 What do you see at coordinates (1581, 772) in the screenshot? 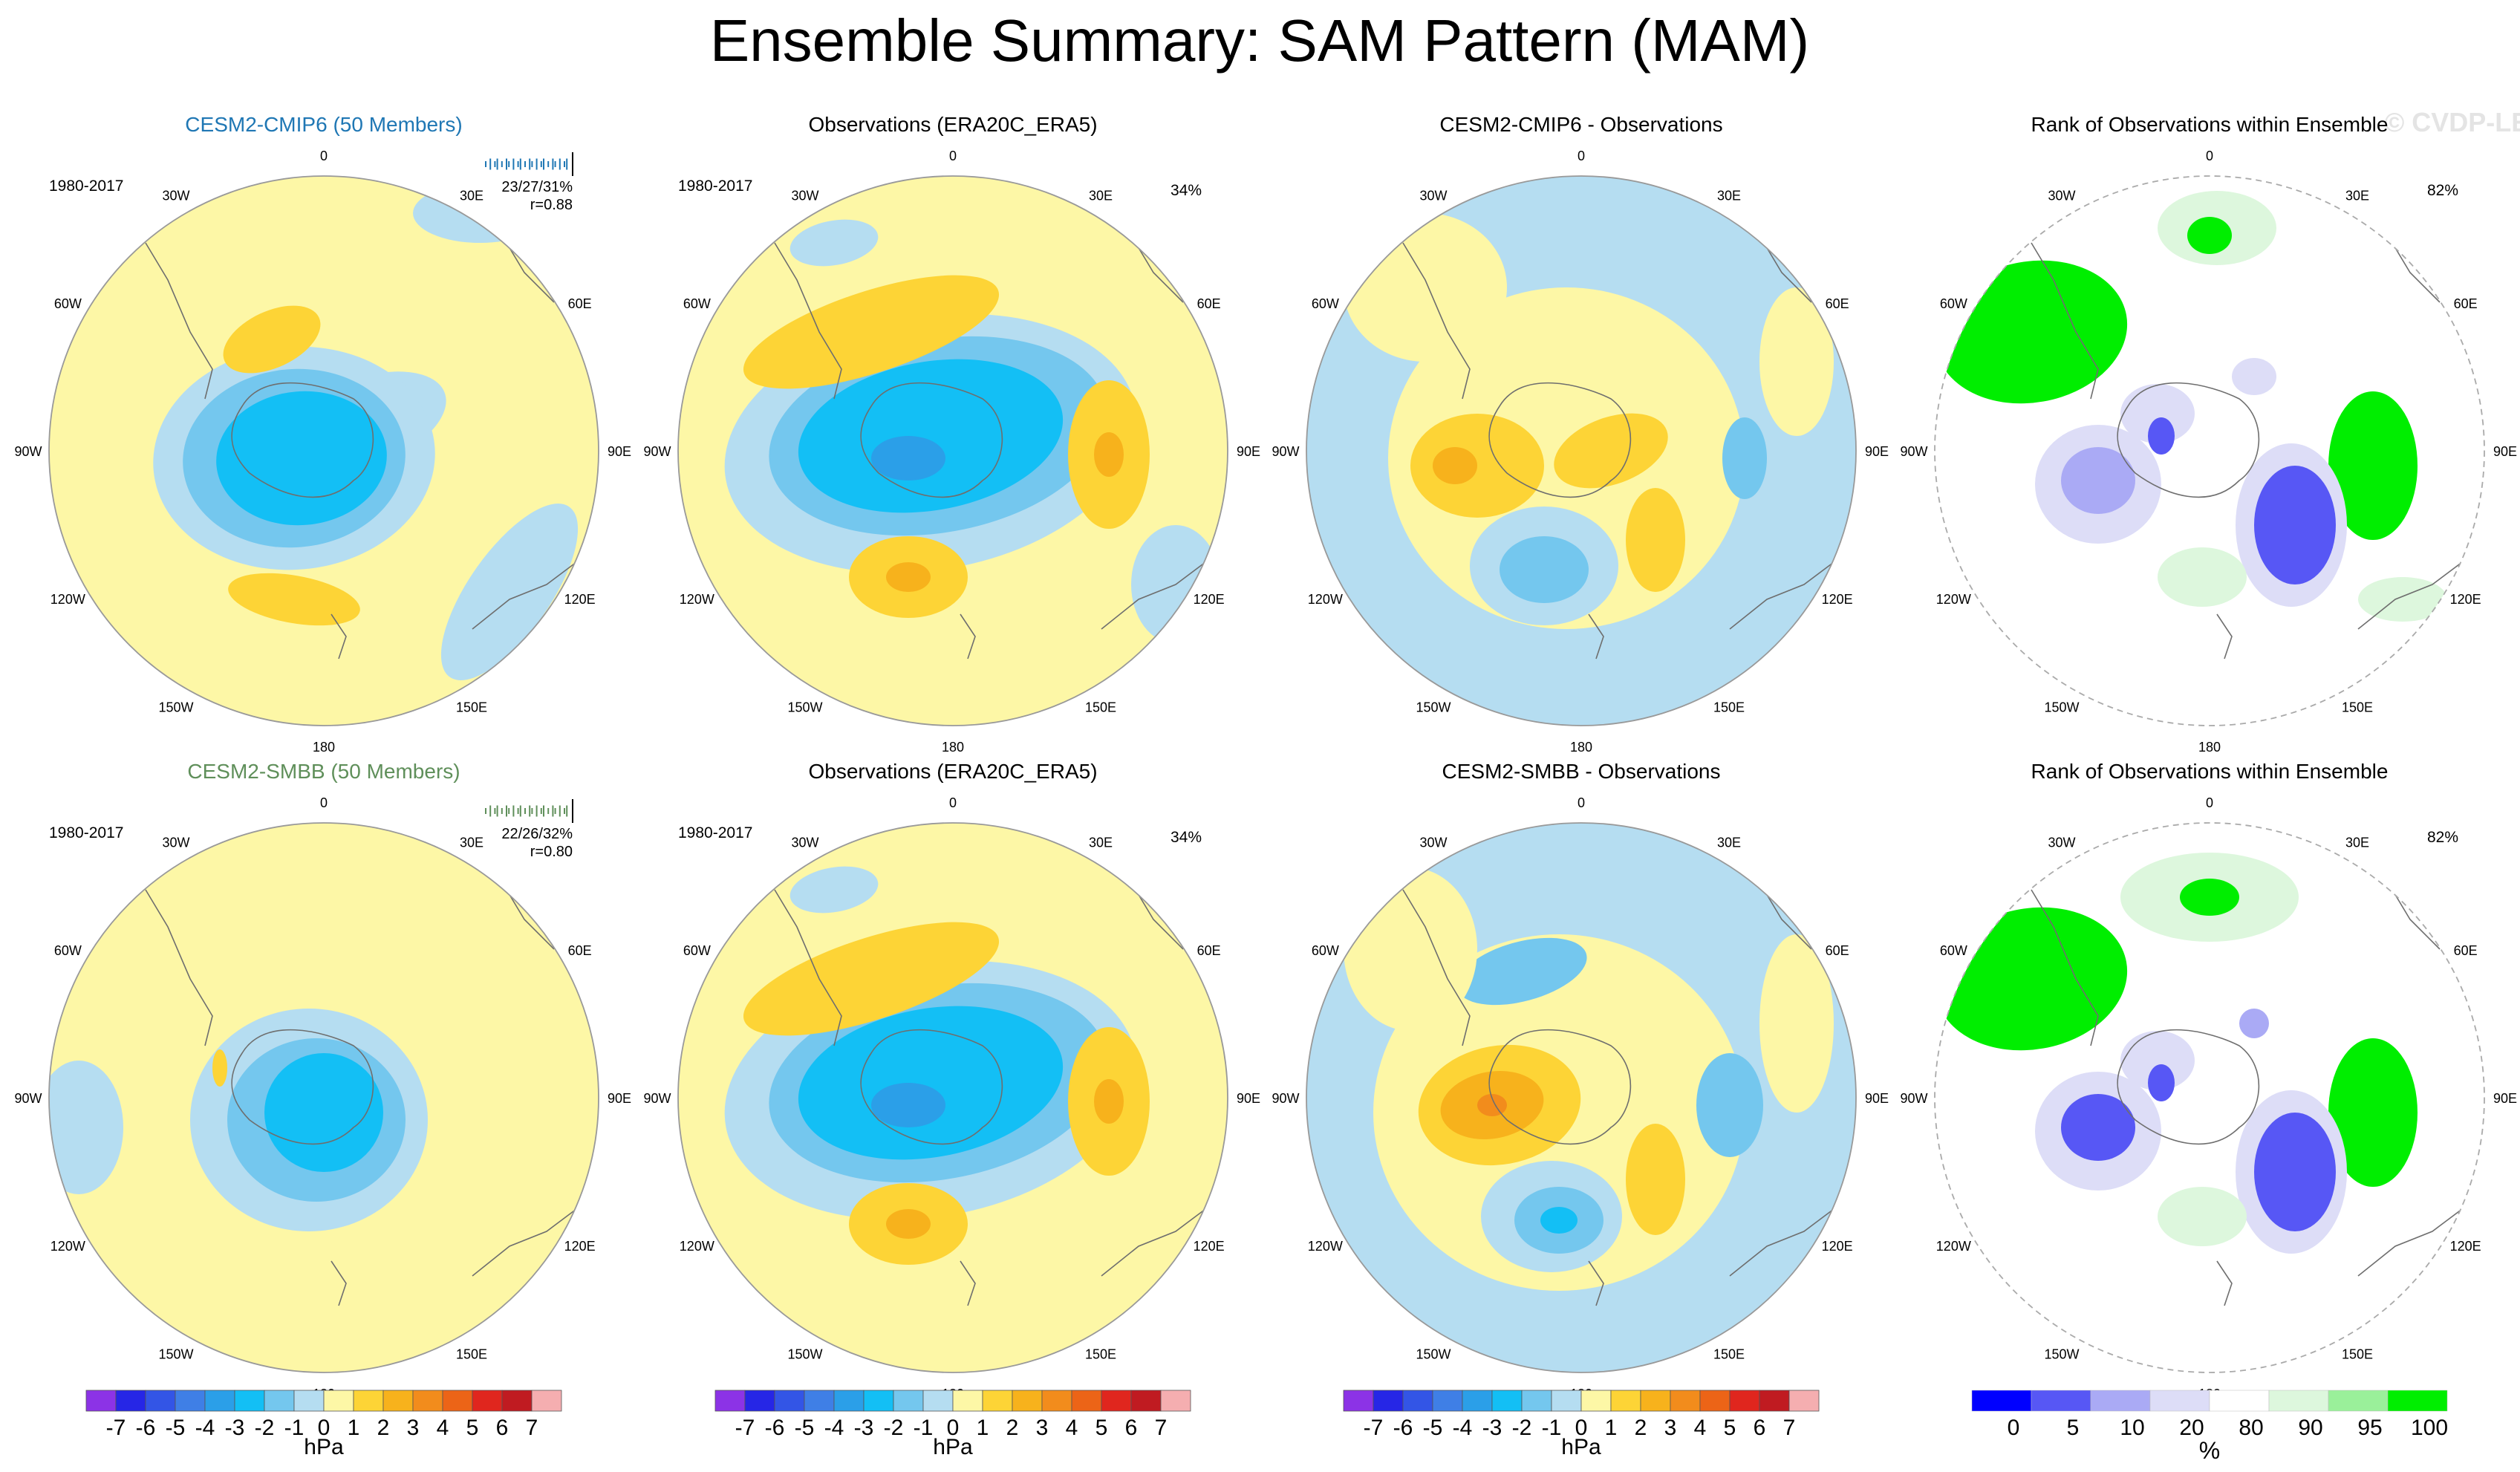
I see `panel-title: CESM2-SMBB - Observations` at bounding box center [1581, 772].